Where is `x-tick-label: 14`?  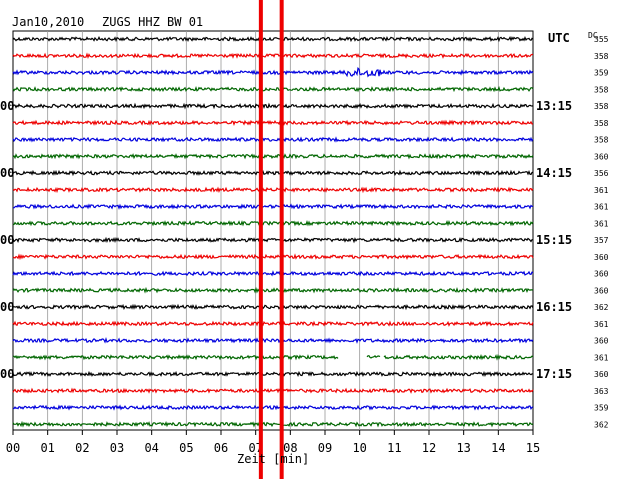
x-tick-label: 14 is located at coordinates (498, 448).